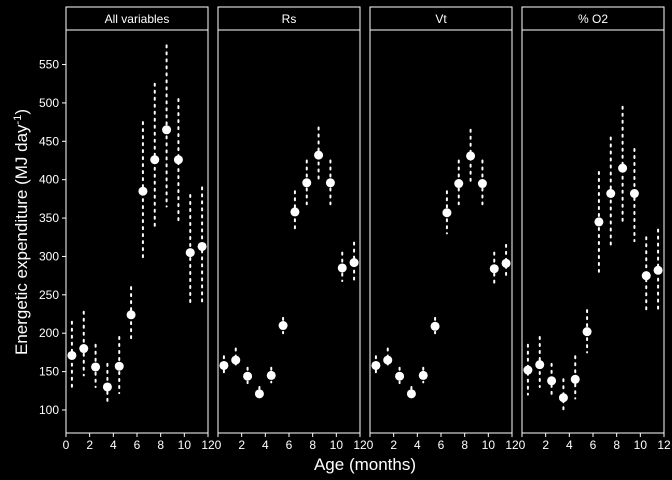 The width and height of the screenshot is (672, 480). I want to click on y-axis-title-main: Energetic expenditure (MJ day, so click(21, 239).